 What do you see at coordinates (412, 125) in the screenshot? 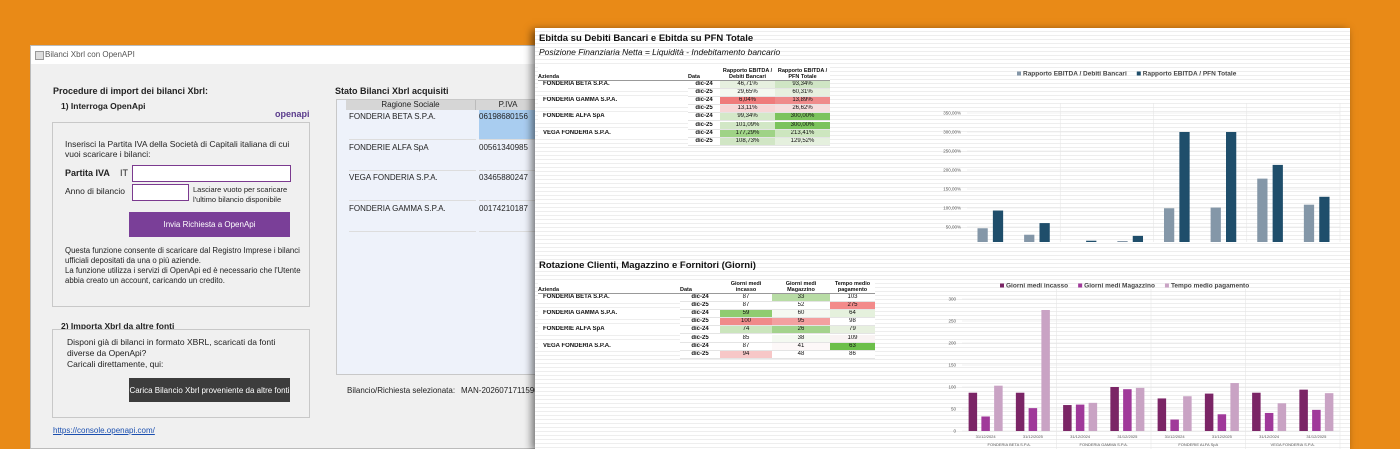
I see `table-cell: FONDERIA BETA S.P.A.` at bounding box center [412, 125].